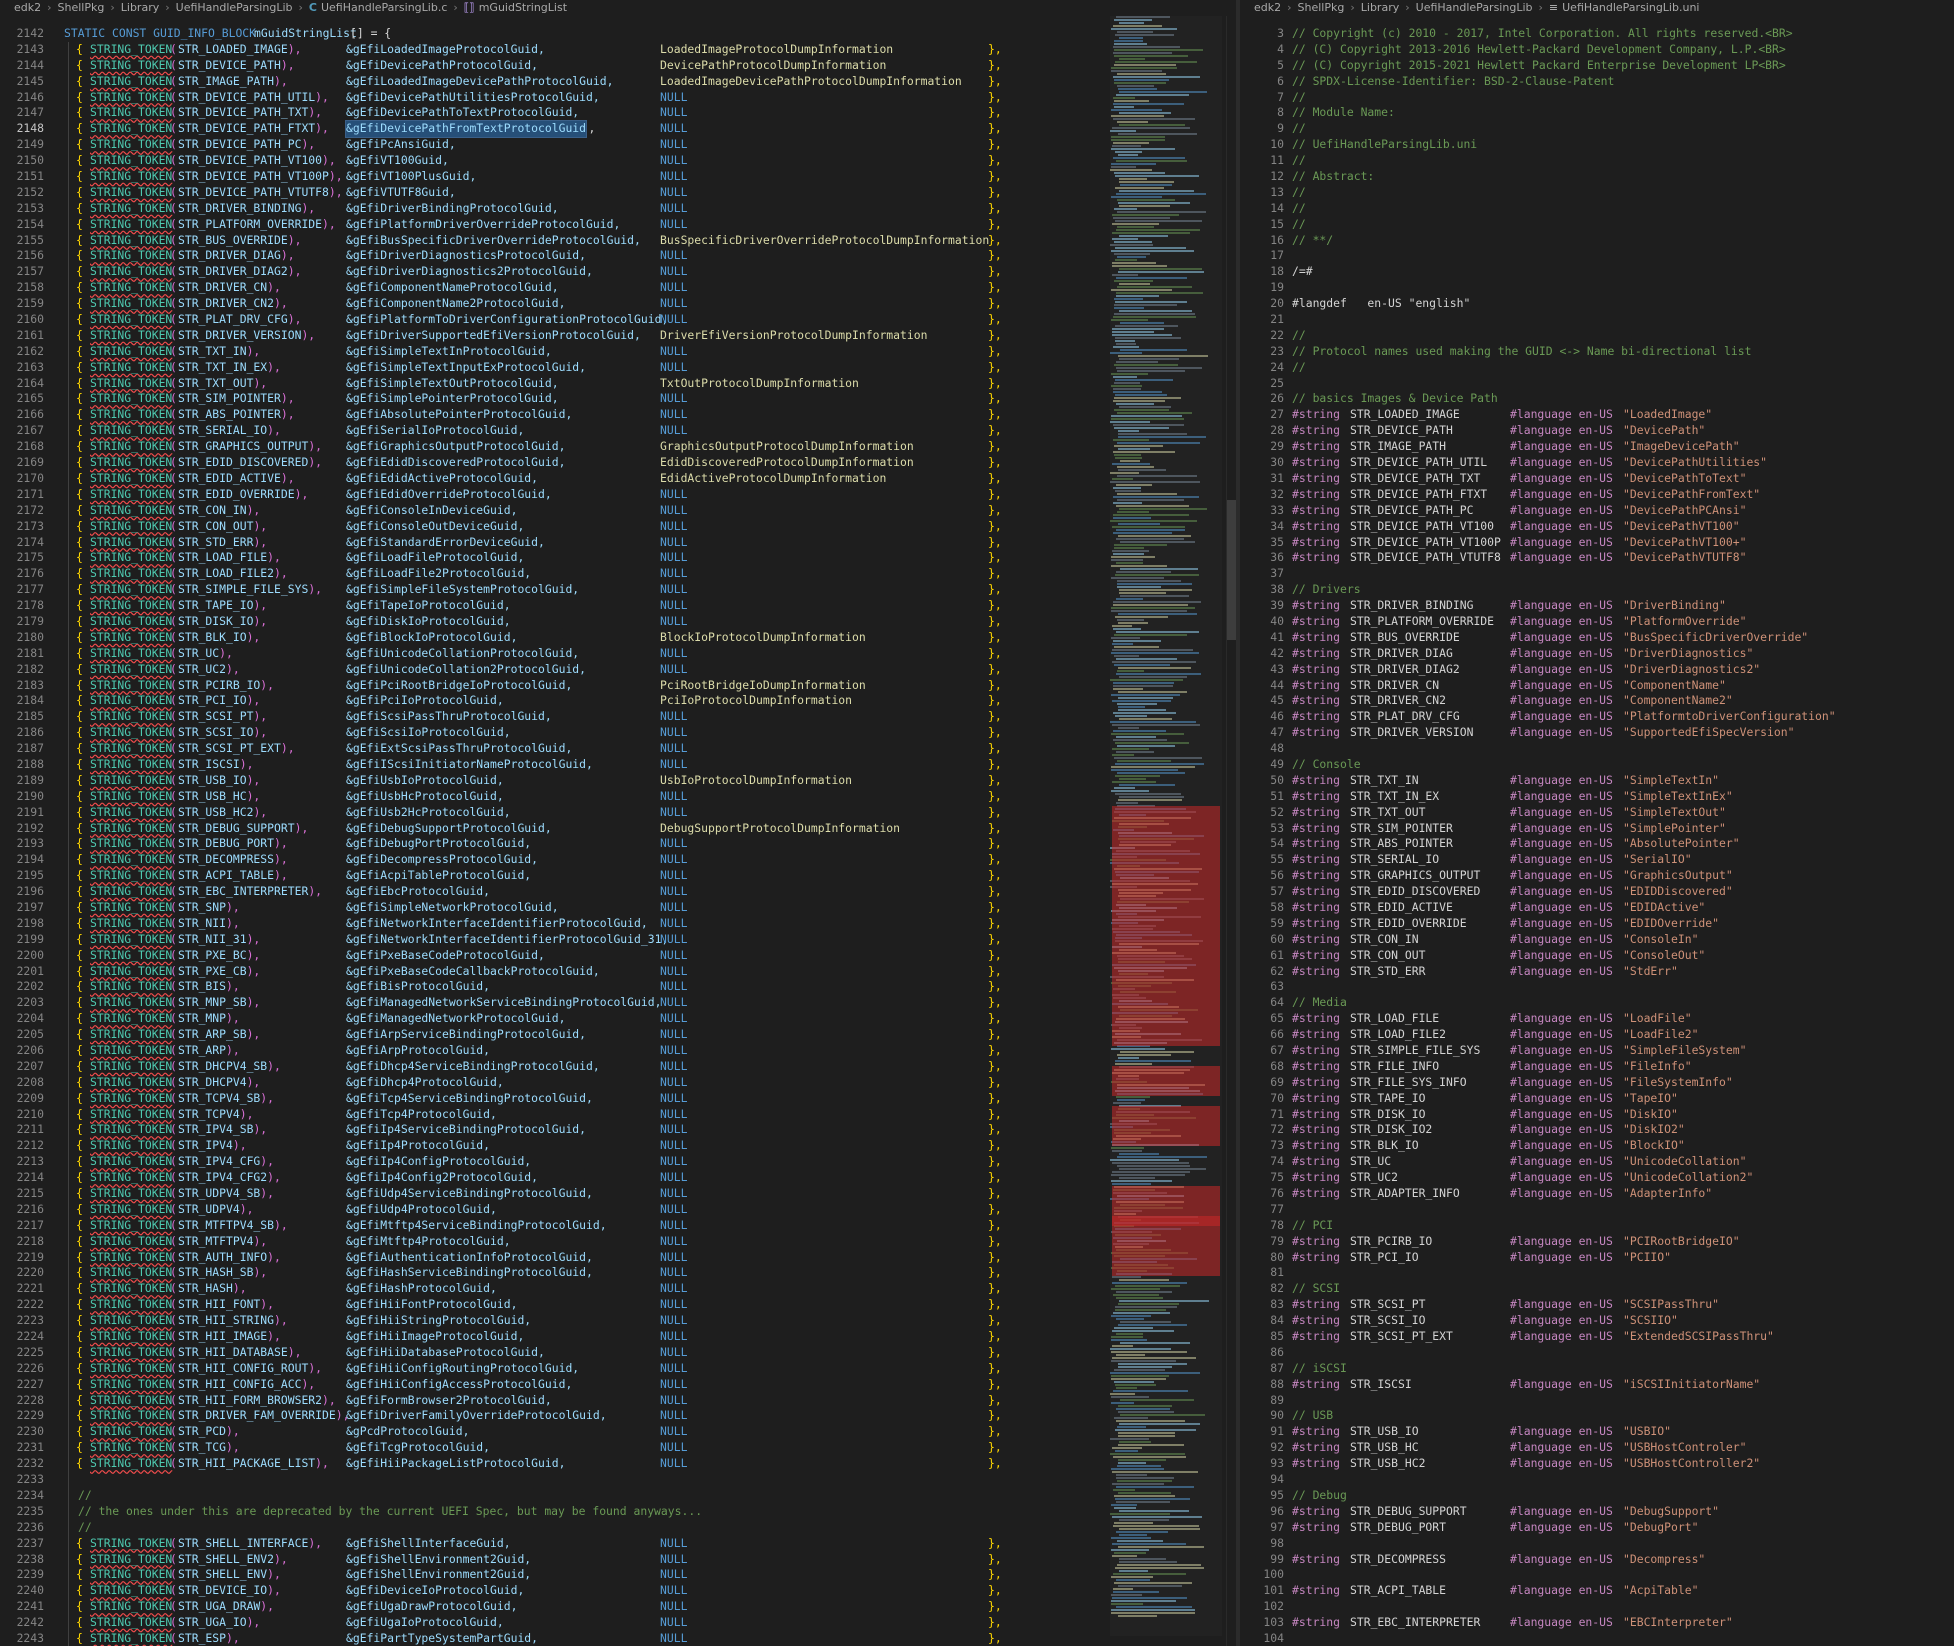 This screenshot has width=1954, height=1646. What do you see at coordinates (1238, 823) in the screenshot?
I see `editor-split-divider` at bounding box center [1238, 823].